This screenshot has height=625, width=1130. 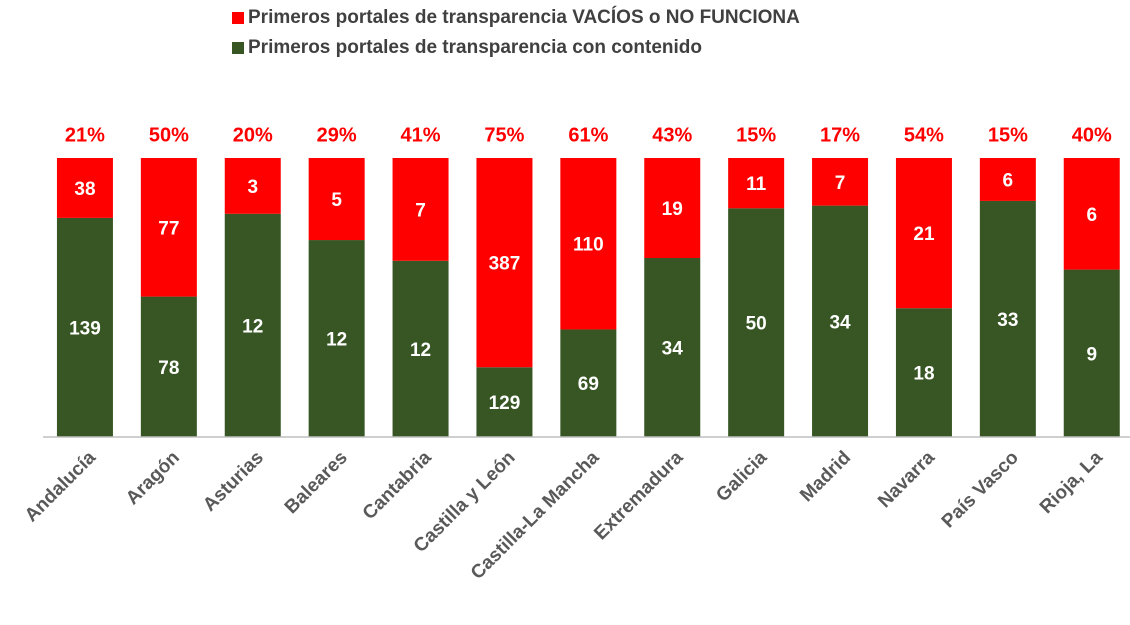 What do you see at coordinates (840, 135) in the screenshot?
I see `percent-label: 17%` at bounding box center [840, 135].